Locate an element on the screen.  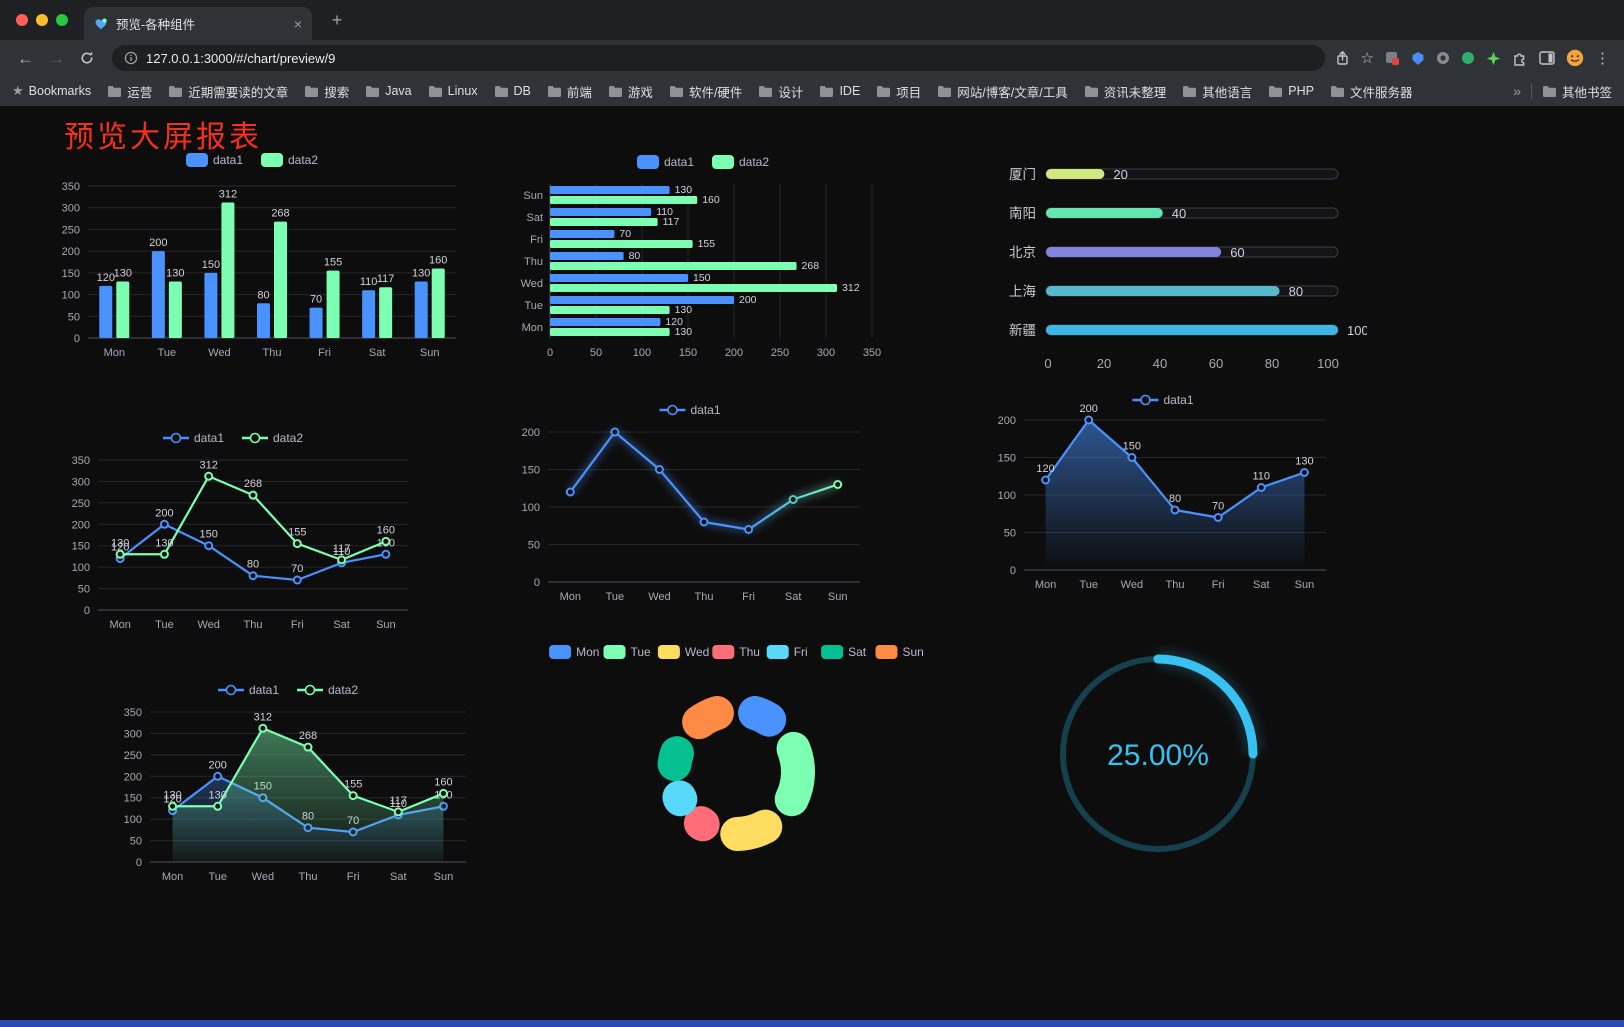
svg-text: Mon is located at coordinates (1045, 585).